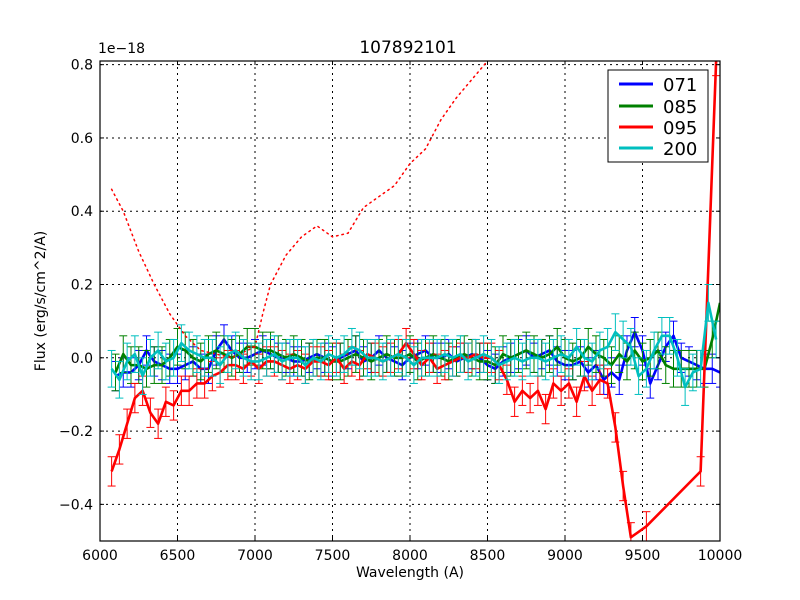 The image size is (800, 600). Describe the element at coordinates (680, 85) in the screenshot. I see `legend-label: 071` at that location.